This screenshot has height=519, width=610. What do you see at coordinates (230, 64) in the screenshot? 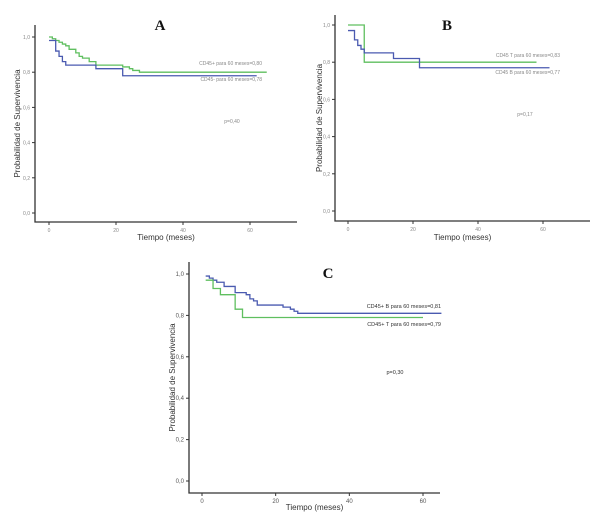
I see `series-annotation: CD45+ para 60 meses=0,80` at bounding box center [230, 64].